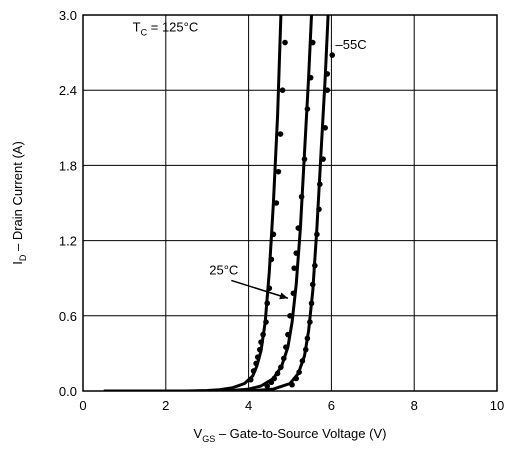  Describe the element at coordinates (68, 15) in the screenshot. I see `y-tick-label: 3.0` at that location.